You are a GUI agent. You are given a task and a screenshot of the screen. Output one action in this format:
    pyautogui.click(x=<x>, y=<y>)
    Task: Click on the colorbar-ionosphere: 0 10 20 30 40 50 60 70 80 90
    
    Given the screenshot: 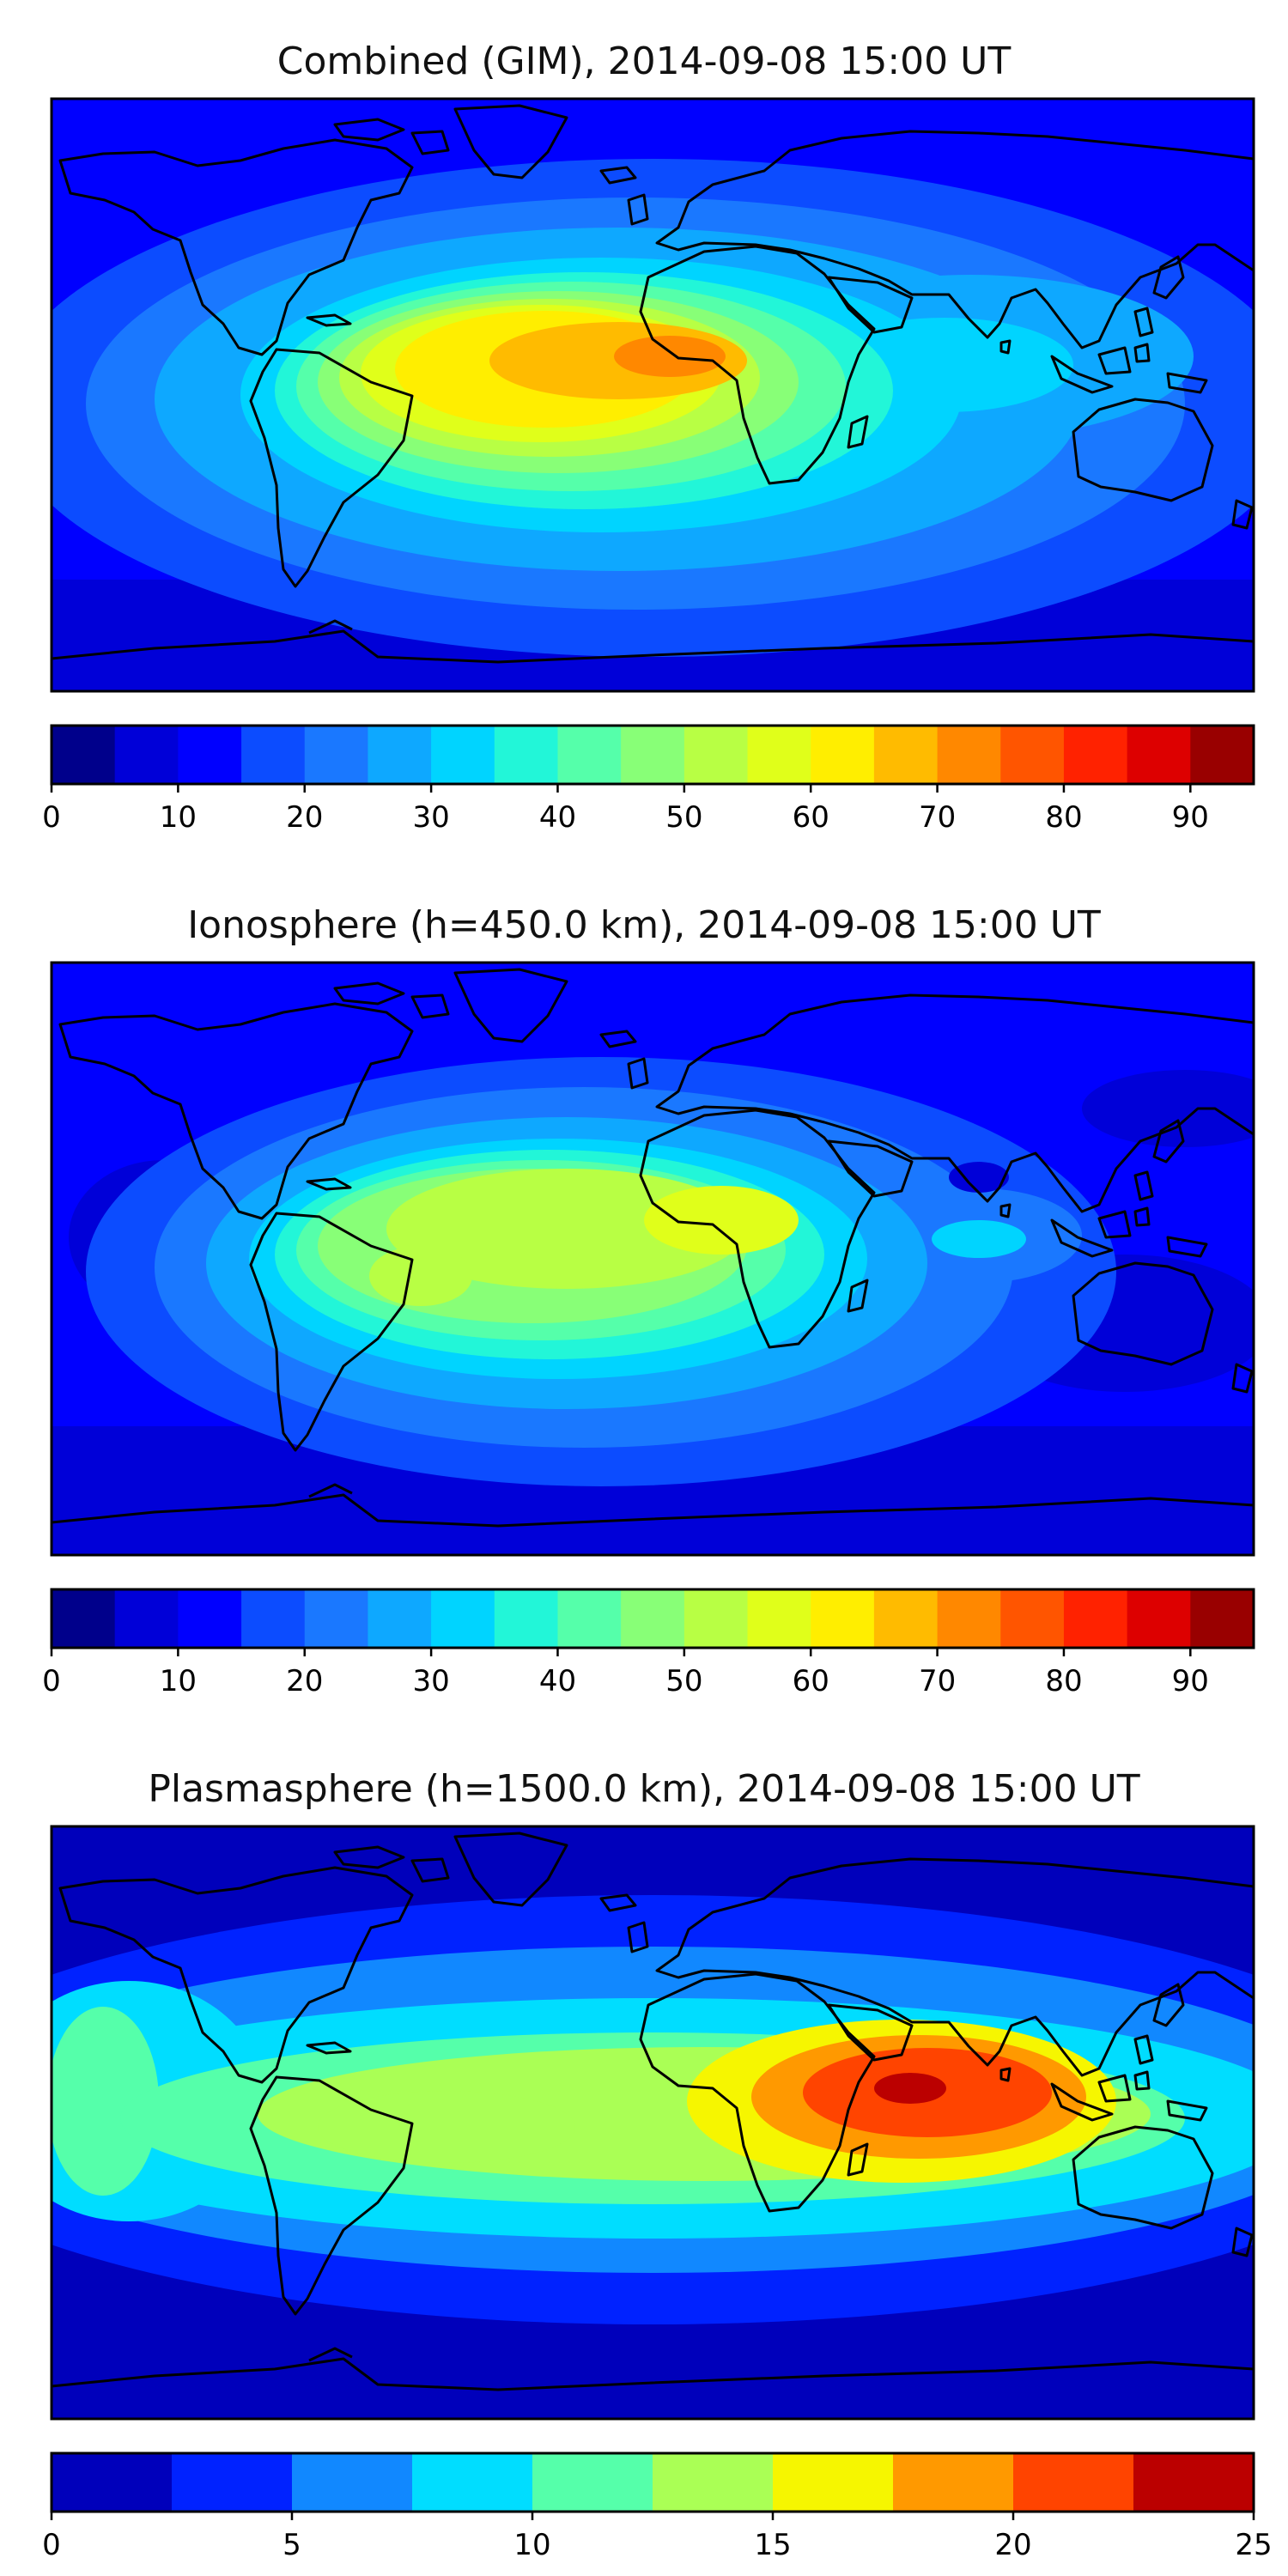 What is the action you would take?
    pyautogui.click(x=649, y=1643)
    